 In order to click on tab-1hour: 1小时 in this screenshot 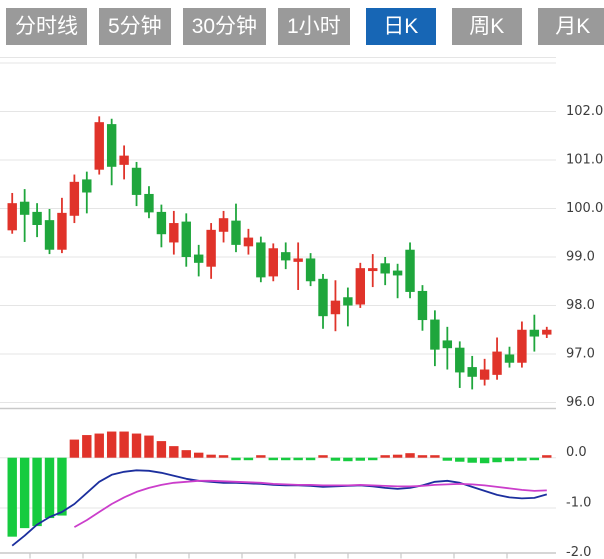, I will do `click(314, 26)`.